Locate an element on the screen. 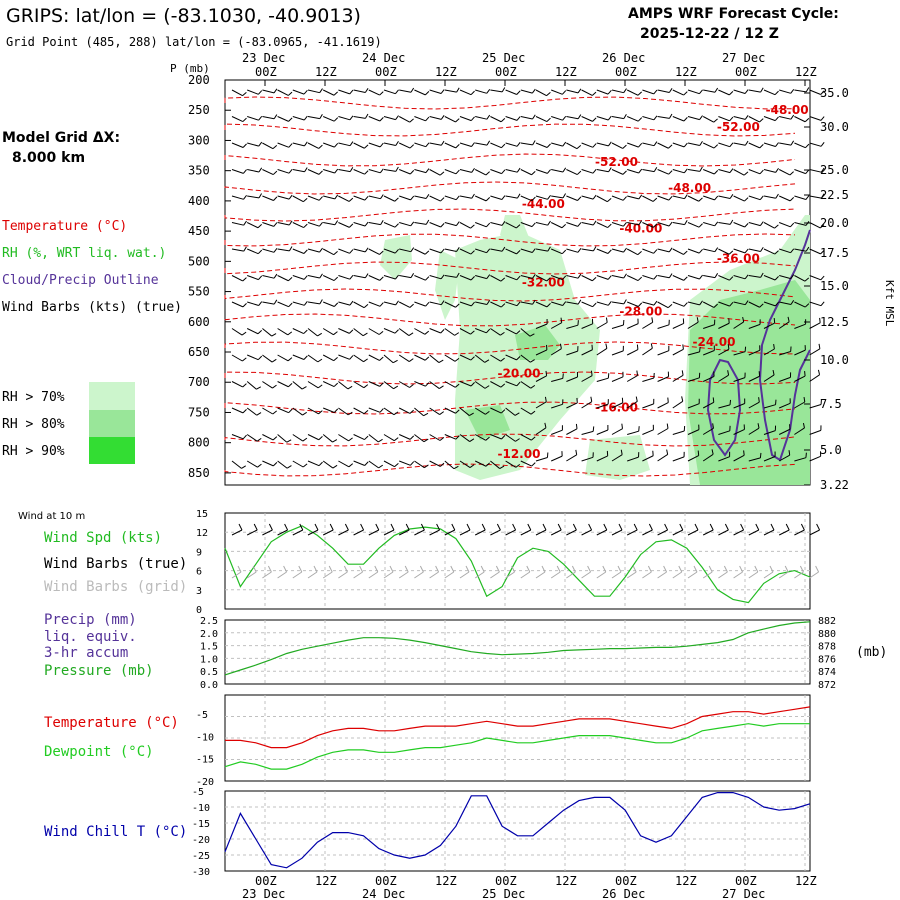 The image size is (900, 900). windchill-line is located at coordinates (517, 830).